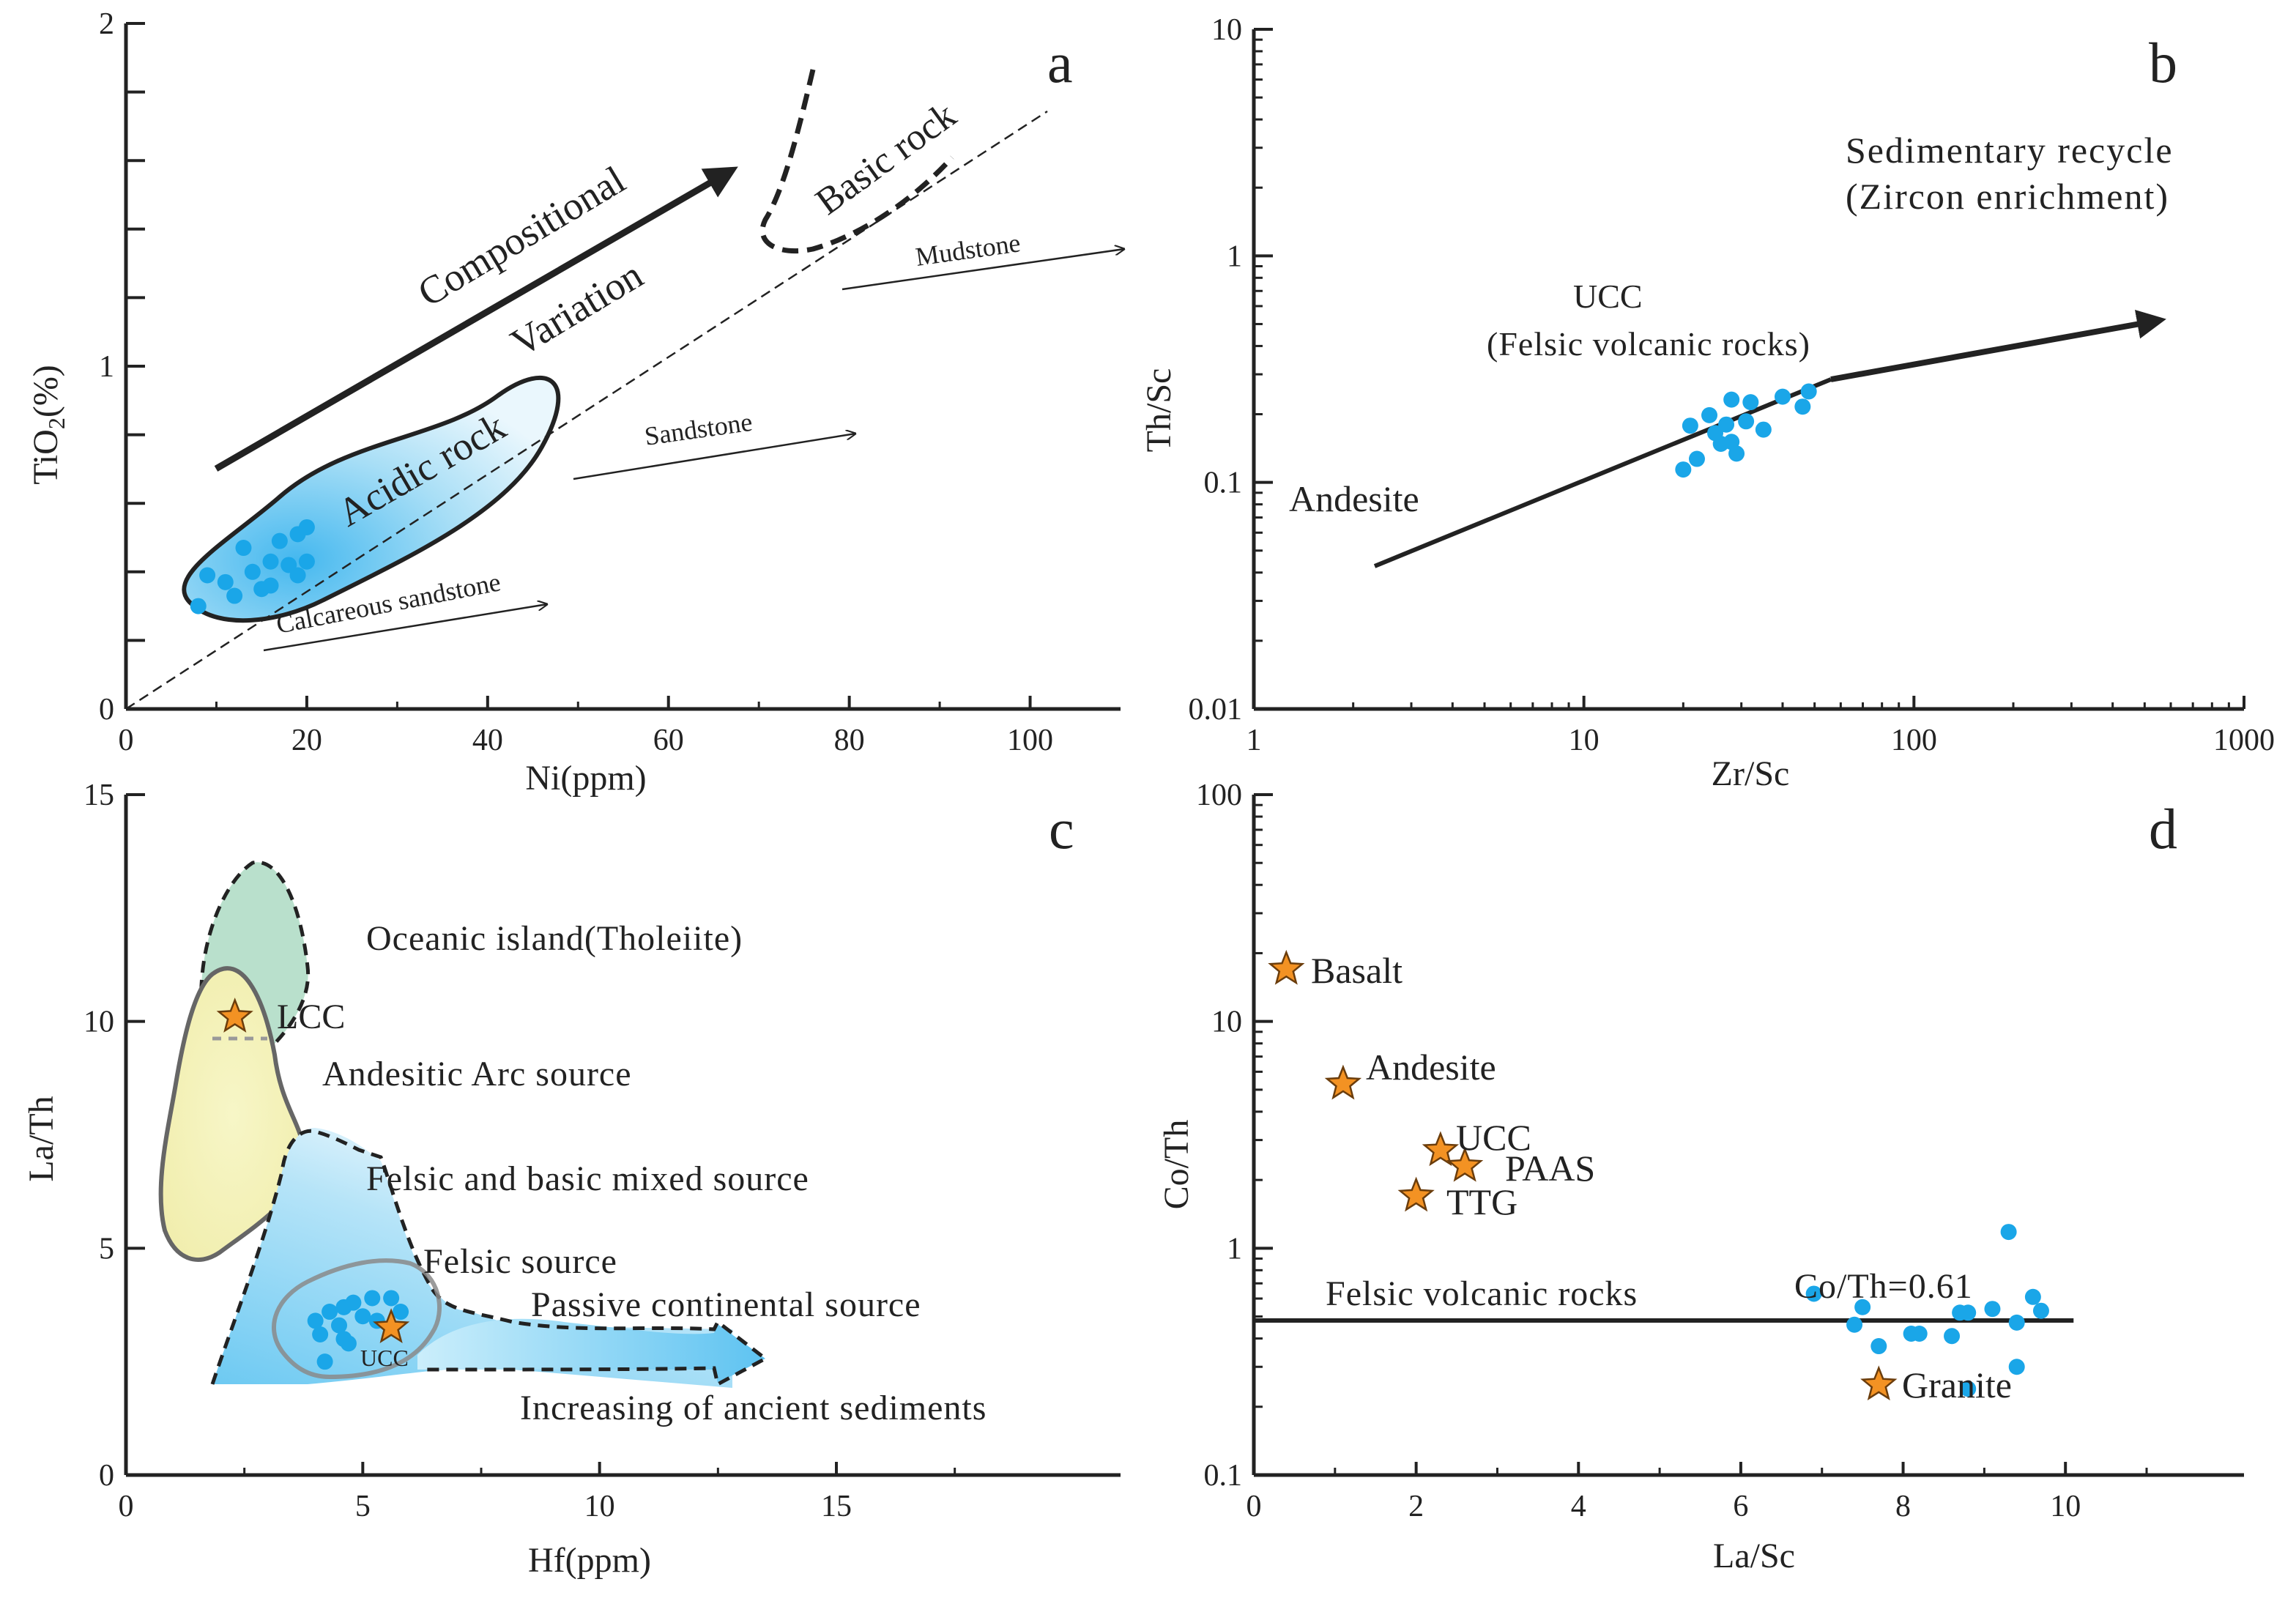 The width and height of the screenshot is (2296, 1601). What do you see at coordinates (313, 1184) in the screenshot?
I see `panel-c-points` at bounding box center [313, 1184].